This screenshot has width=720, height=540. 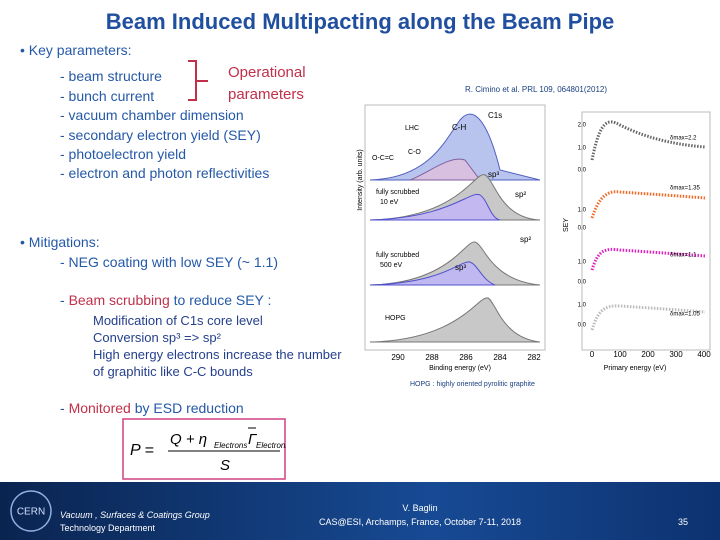 What do you see at coordinates (119, 300) in the screenshot?
I see `highlight: Beam scrubbing` at bounding box center [119, 300].